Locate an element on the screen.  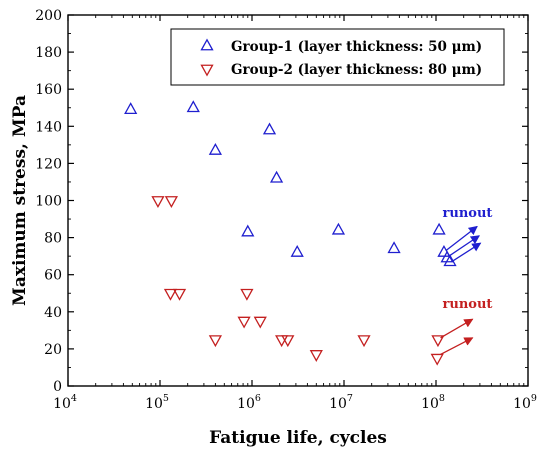
y-tick-label: 100 is located at coordinates (48, 202).